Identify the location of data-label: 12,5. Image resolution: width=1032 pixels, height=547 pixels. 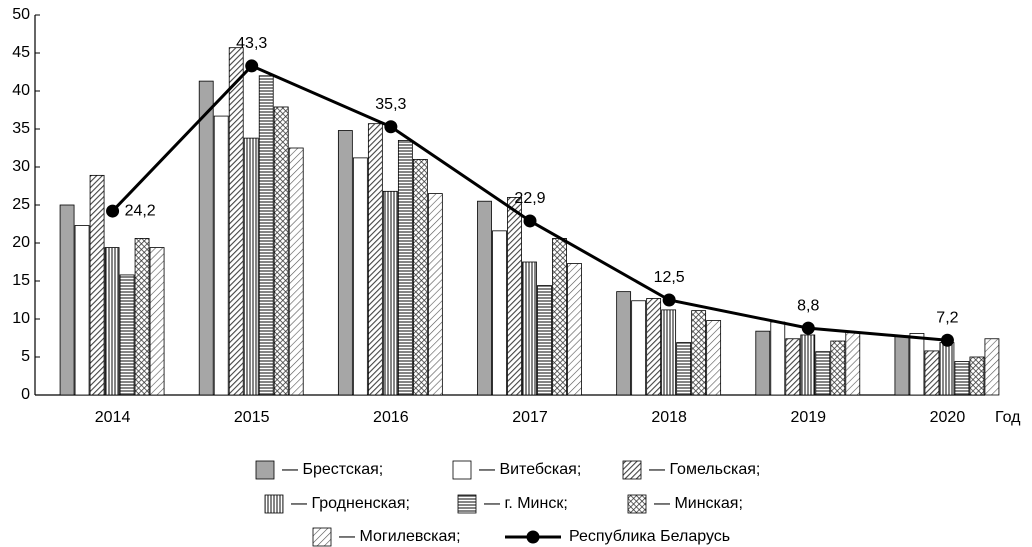
(669, 277).